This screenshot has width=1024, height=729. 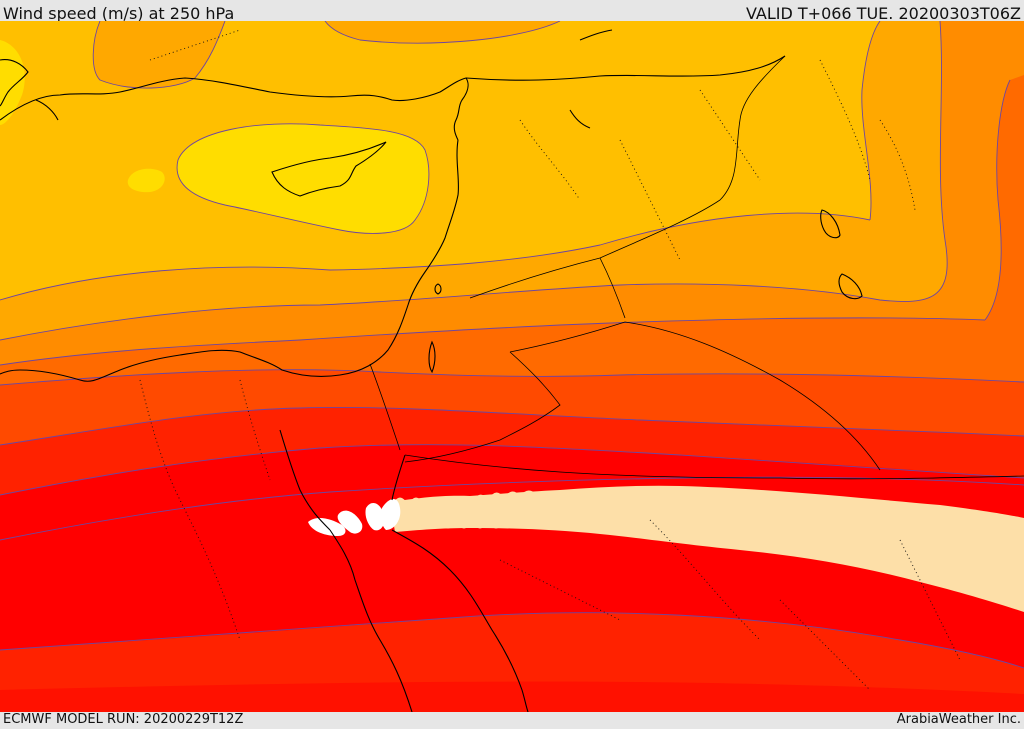 I want to click on map-title: Wind speed (m/s) at 250 hPa, so click(x=119, y=13).